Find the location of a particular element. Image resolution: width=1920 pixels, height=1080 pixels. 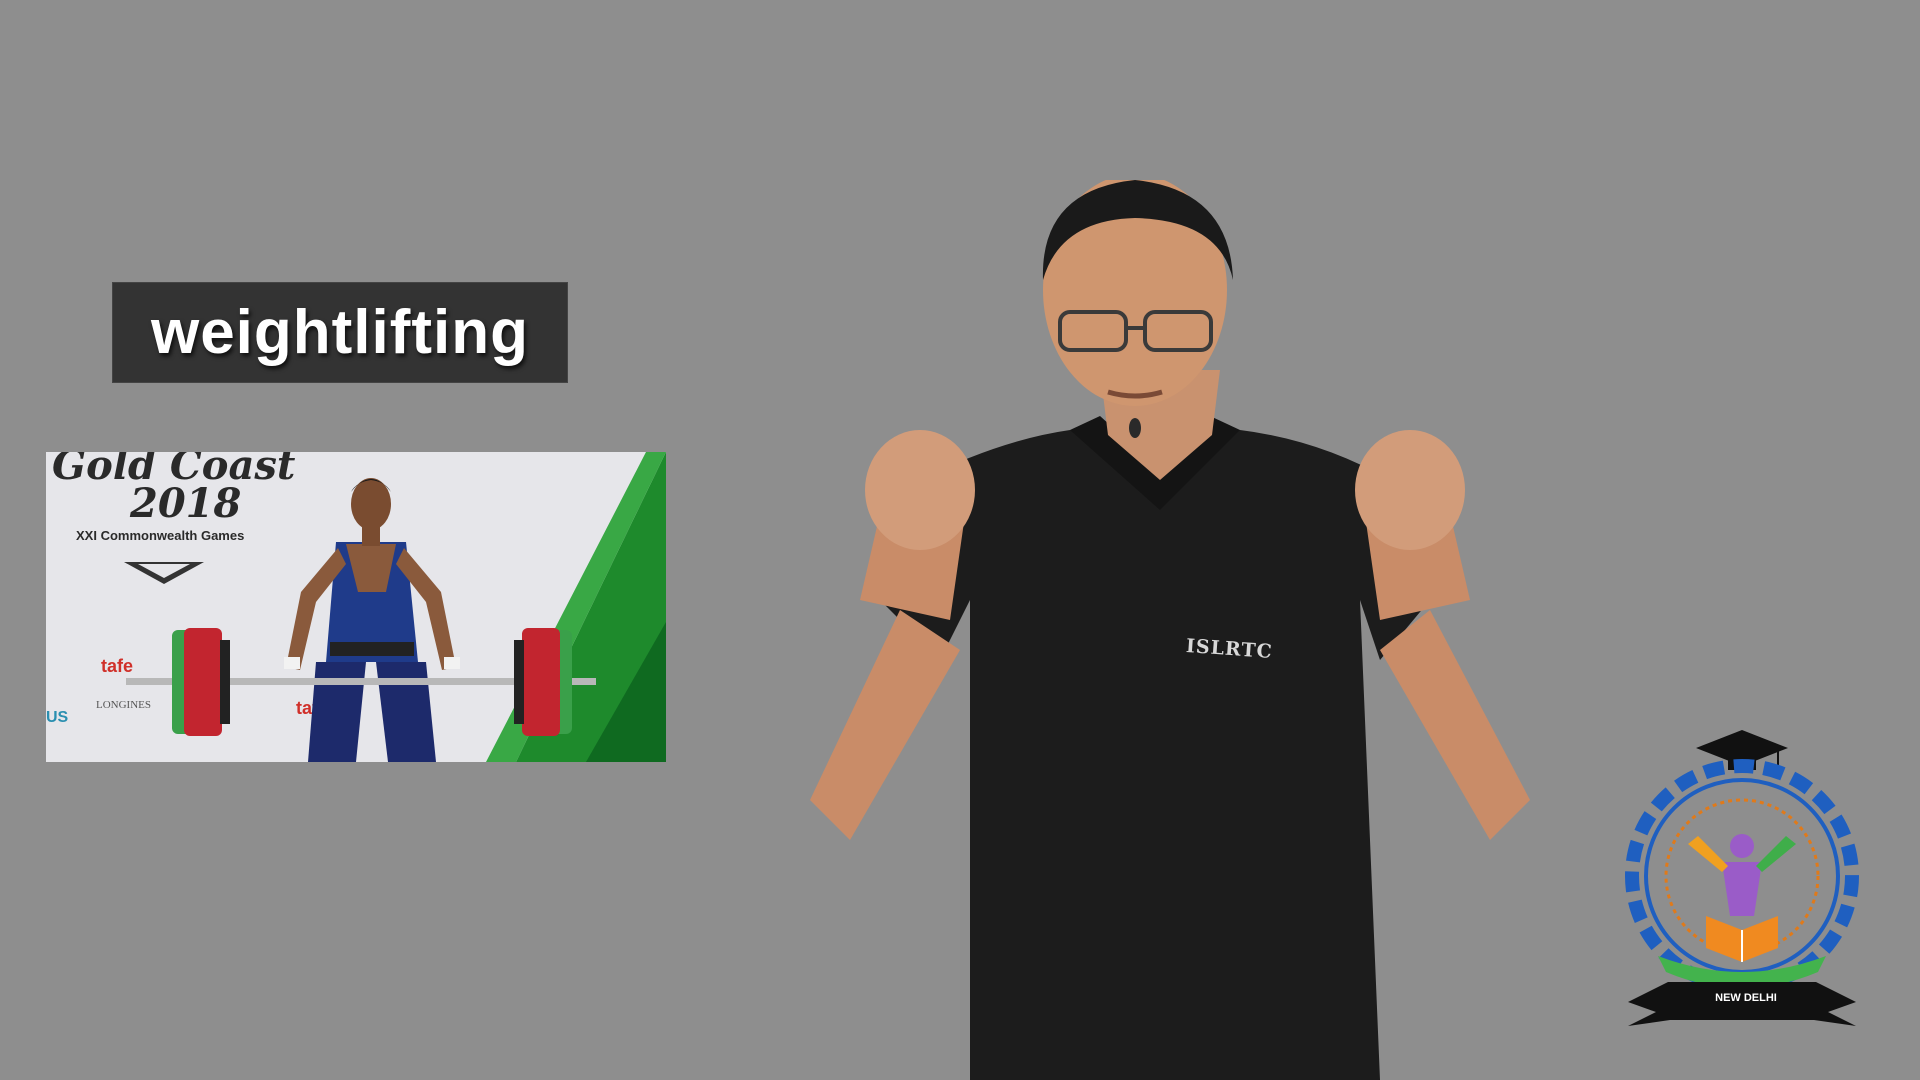

weightlifter-illustration: tafe tafe US LONGINES is located at coordinates (356, 607).